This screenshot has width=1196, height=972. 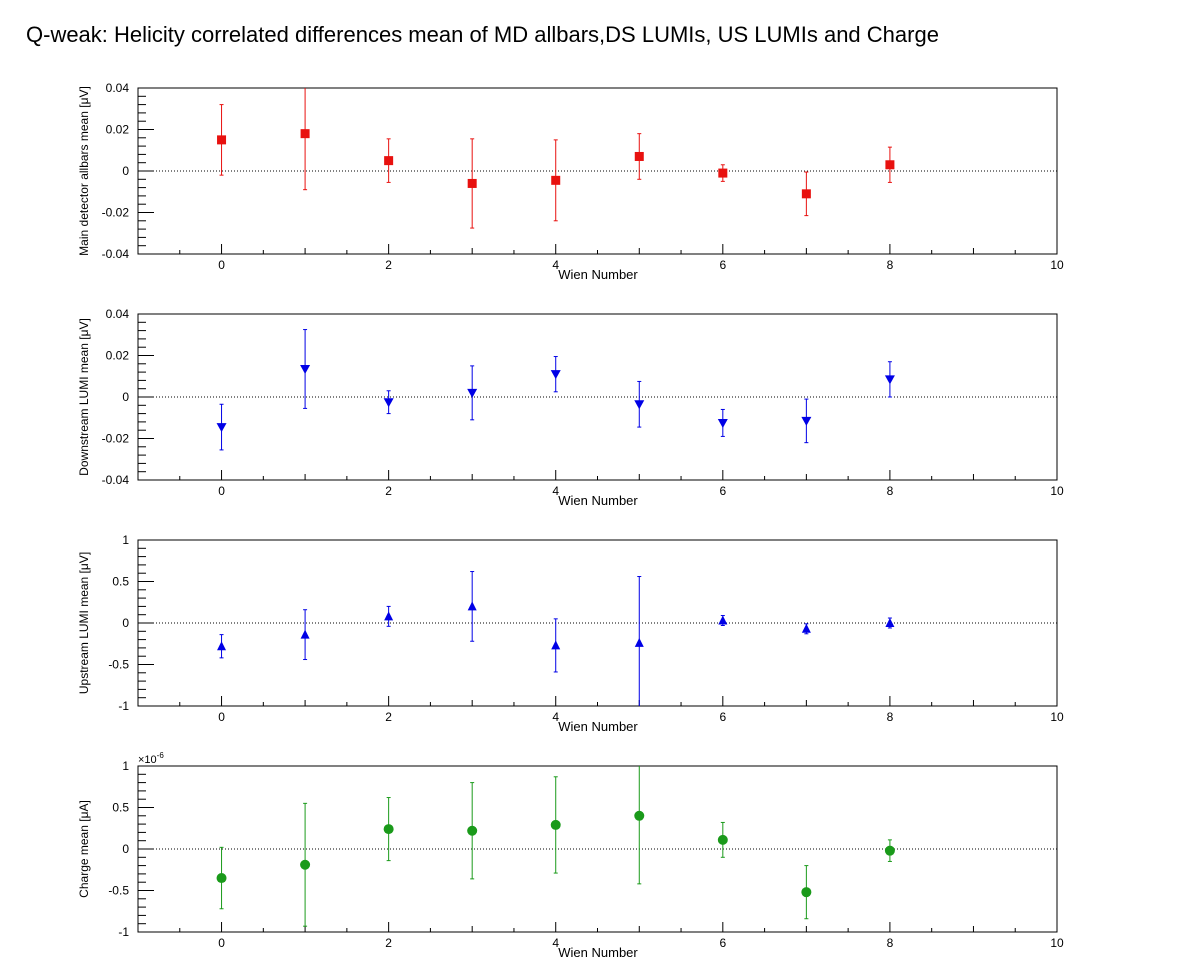 I want to click on axis-multiplier: ×10⁻⁶, so click(x=151, y=758).